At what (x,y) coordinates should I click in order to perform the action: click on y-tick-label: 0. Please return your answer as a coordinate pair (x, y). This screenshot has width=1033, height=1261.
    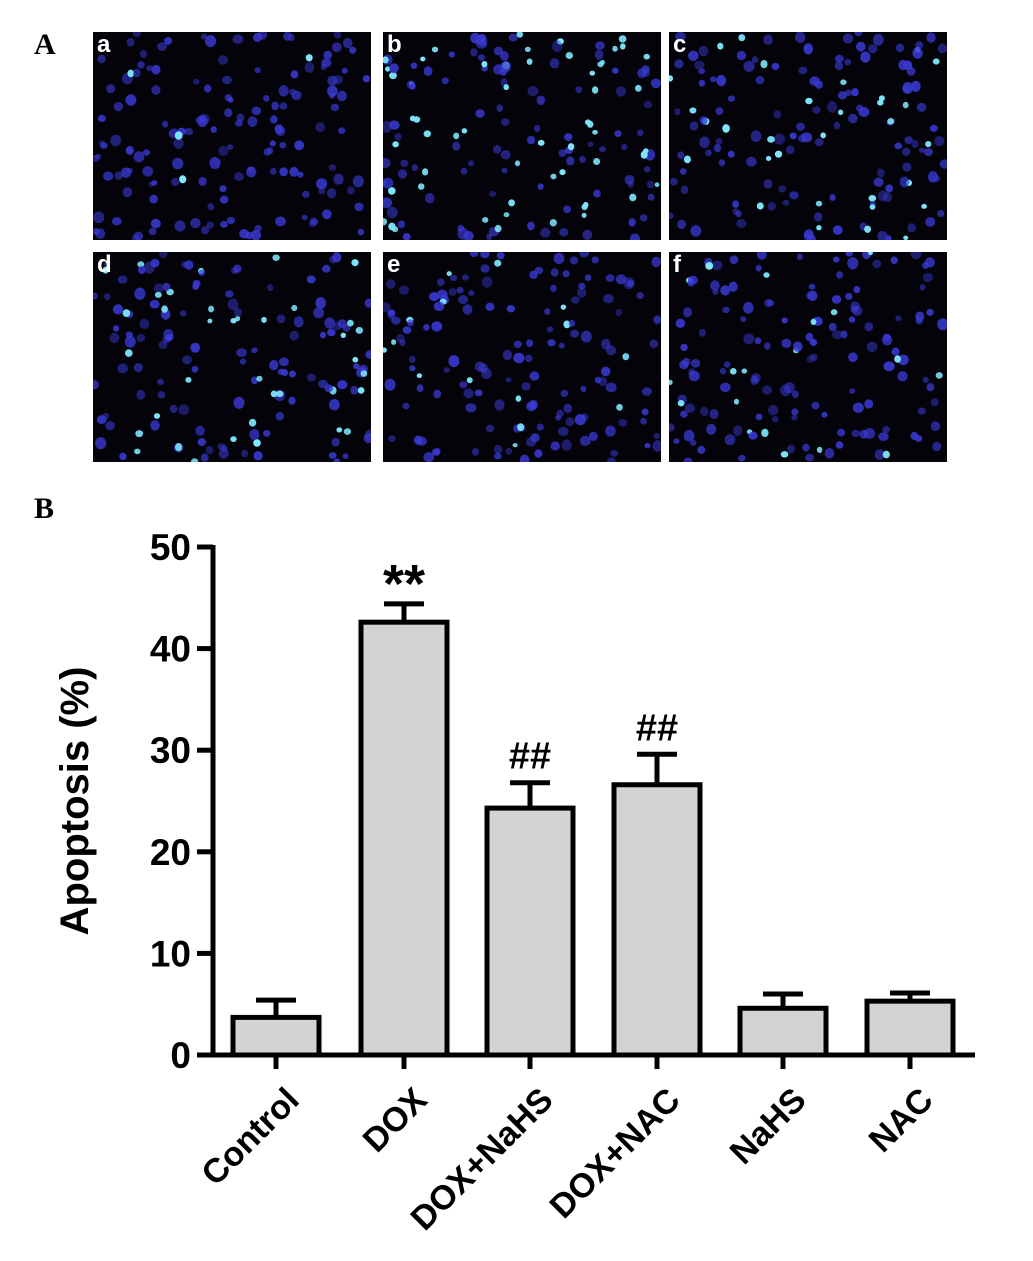
    Looking at the image, I should click on (180, 1055).